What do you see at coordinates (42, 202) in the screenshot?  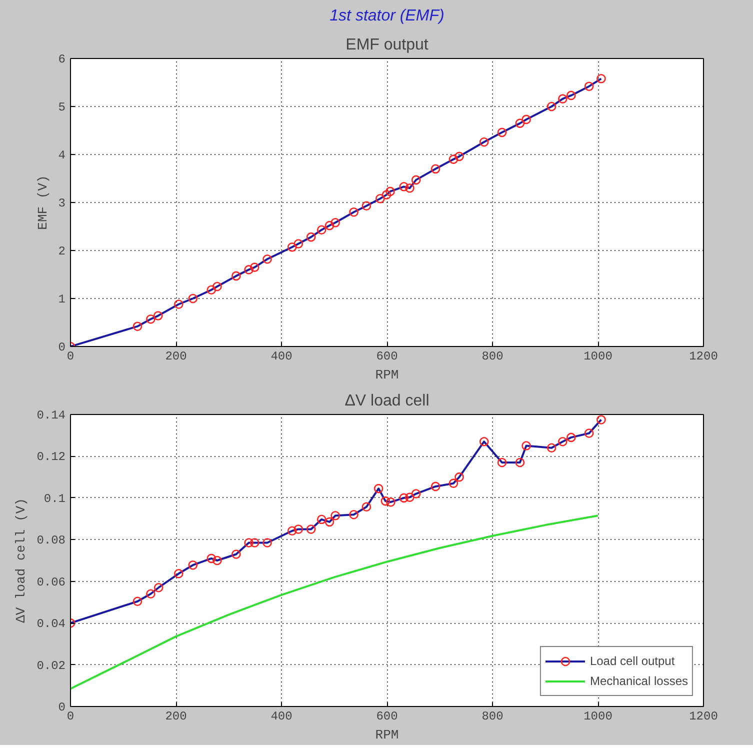 I see `y-axis-title: EMF (V)` at bounding box center [42, 202].